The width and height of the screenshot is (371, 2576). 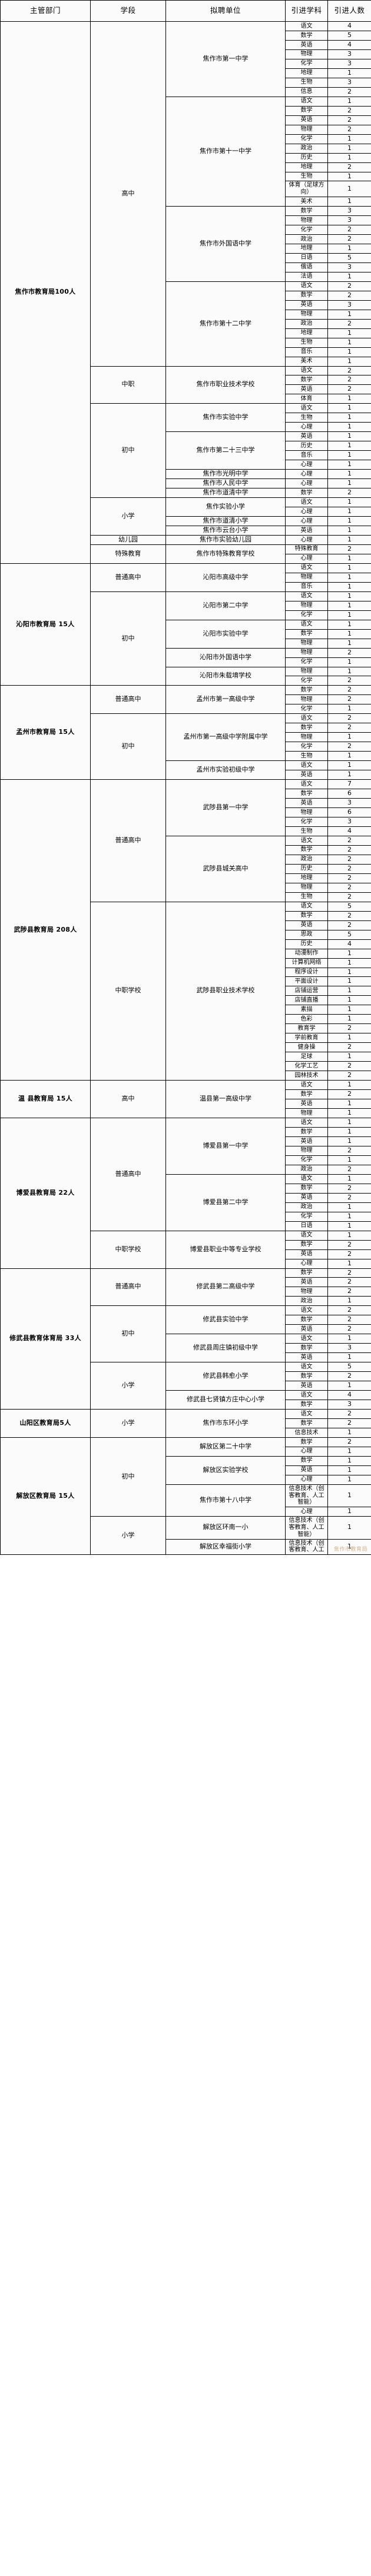 I want to click on table-row: 解放区实验学校 数学 1, so click(x=186, y=1470).